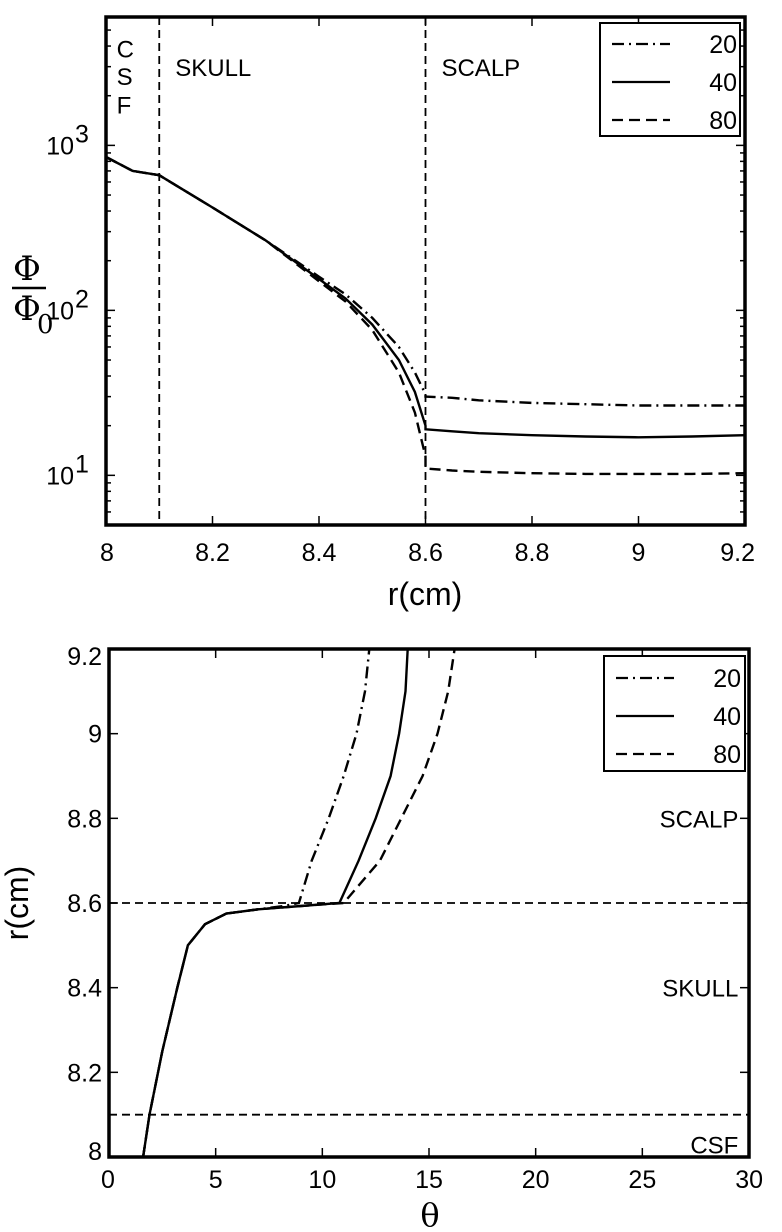  I want to click on region-label: C, so click(125, 50).